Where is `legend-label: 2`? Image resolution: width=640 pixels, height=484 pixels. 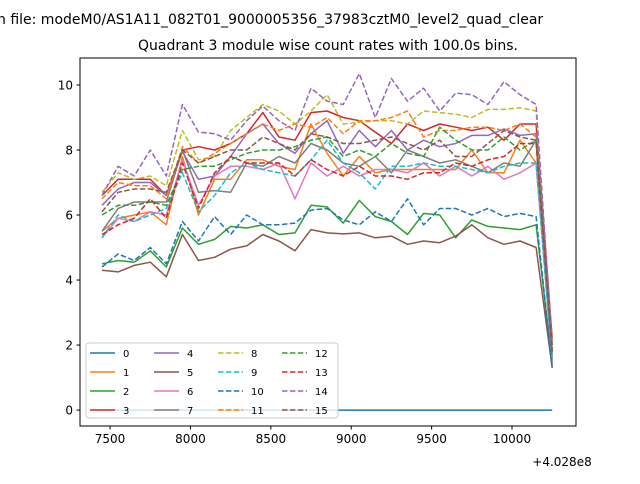 legend-label: 2 is located at coordinates (126, 392).